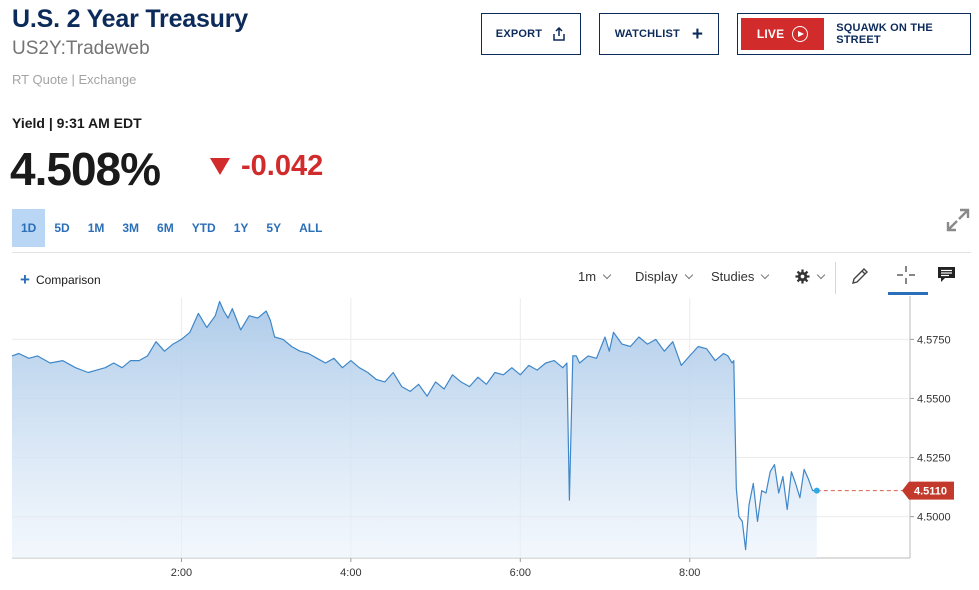 Image resolution: width=979 pixels, height=590 pixels. What do you see at coordinates (934, 459) in the screenshot?
I see `y-tick-label: 4.5250` at bounding box center [934, 459].